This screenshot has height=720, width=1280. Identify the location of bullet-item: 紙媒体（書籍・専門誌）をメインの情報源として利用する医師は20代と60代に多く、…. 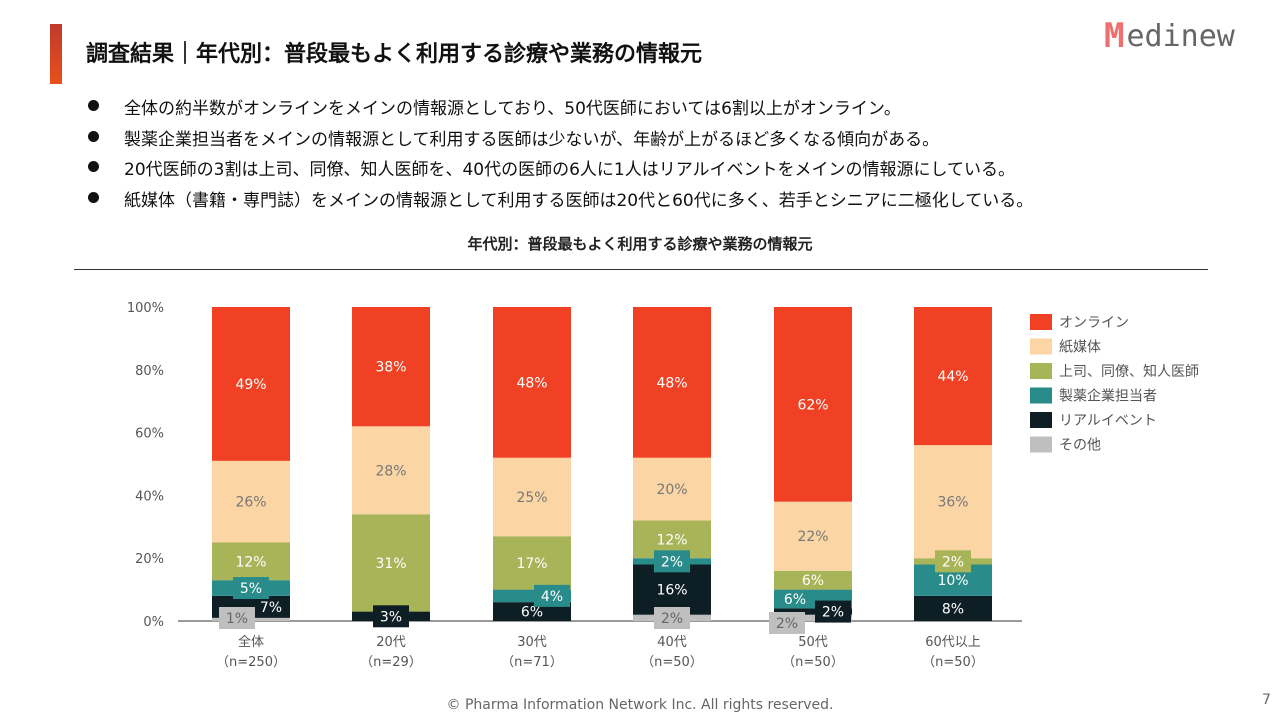
(560, 201).